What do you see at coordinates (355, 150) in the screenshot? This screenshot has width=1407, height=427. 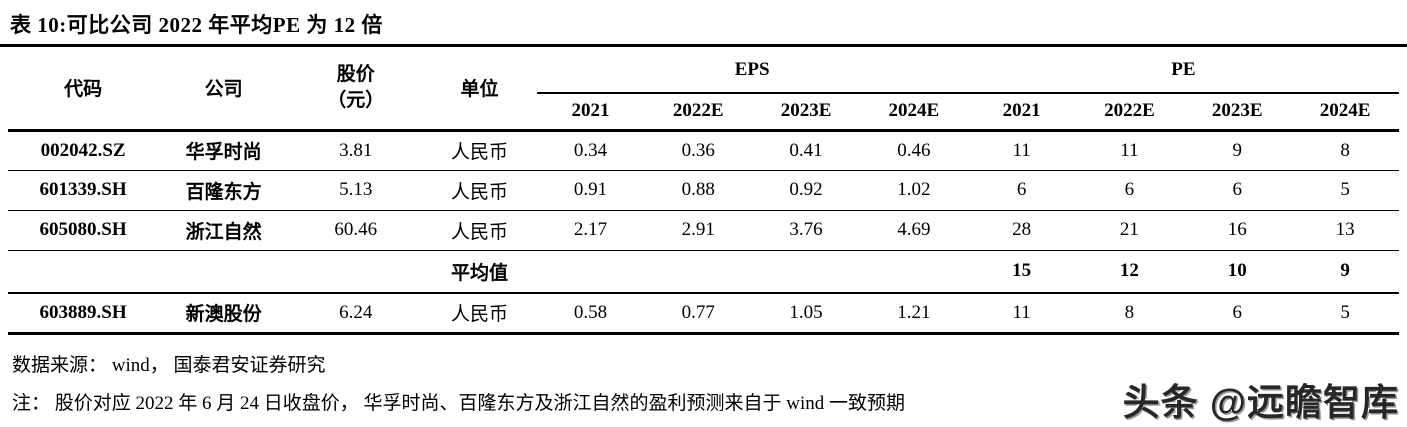 I see `cell-price: 3.81` at bounding box center [355, 150].